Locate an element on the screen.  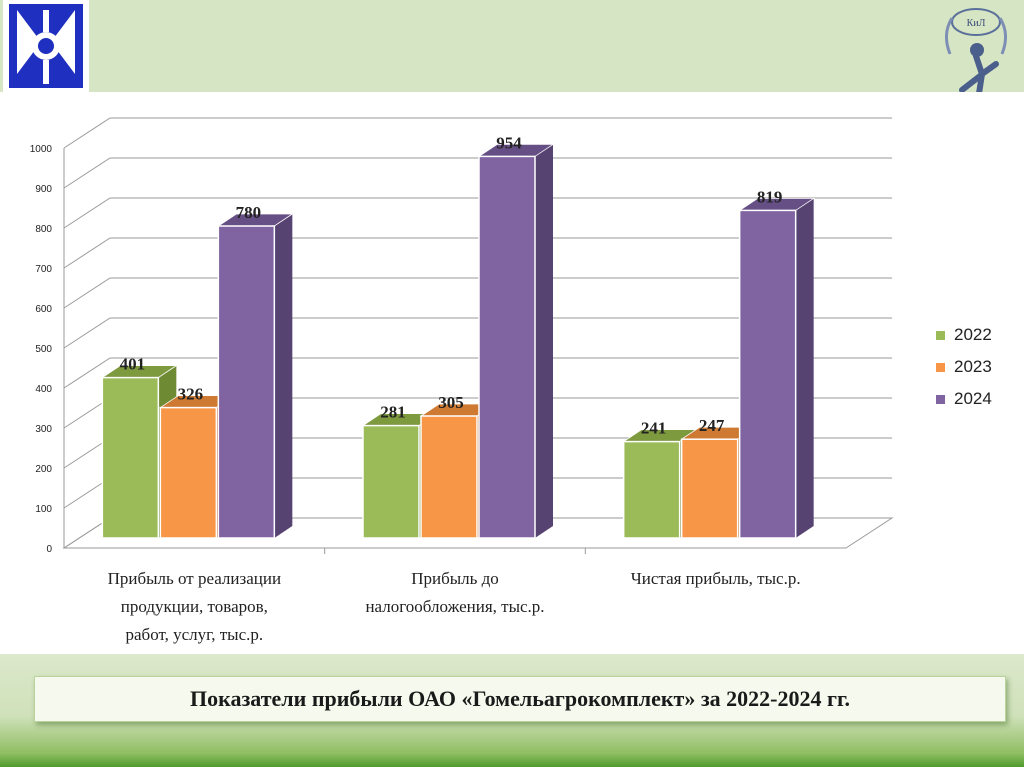
y-tick-label: 1000 is located at coordinates (41, 149).